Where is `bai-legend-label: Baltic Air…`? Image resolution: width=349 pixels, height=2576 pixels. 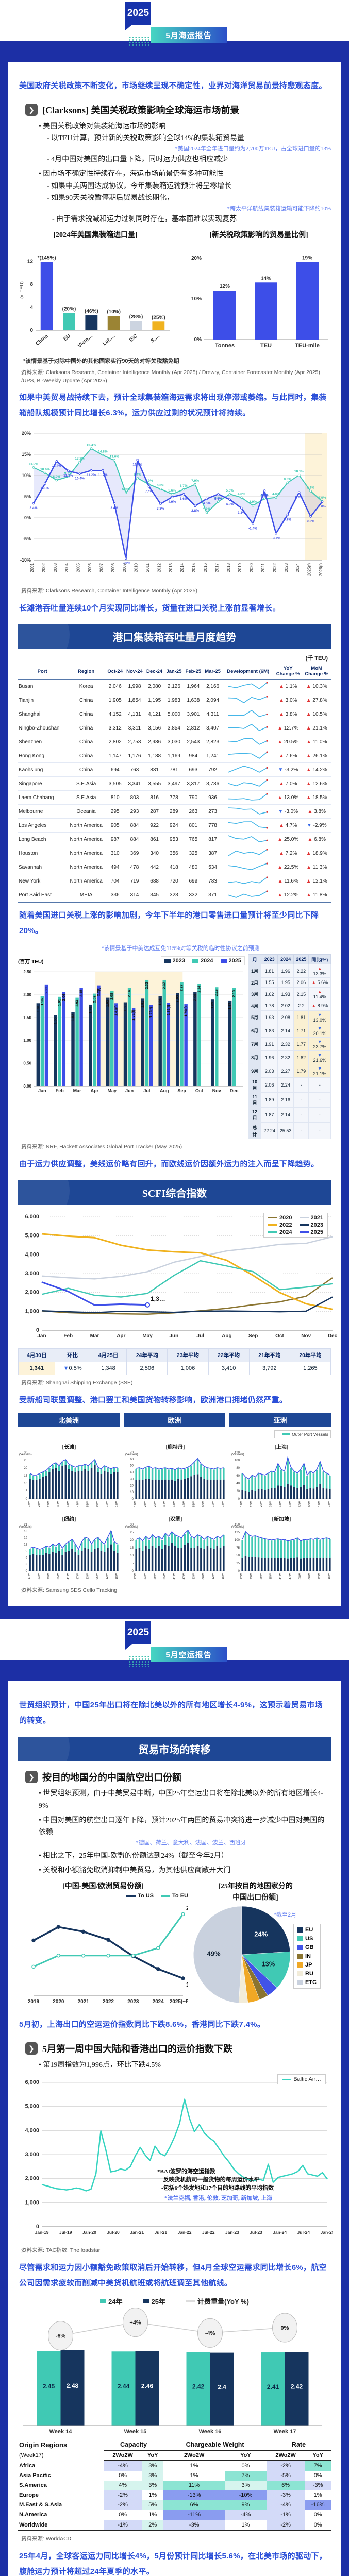 bai-legend-label: Baltic Air… is located at coordinates (307, 2079).